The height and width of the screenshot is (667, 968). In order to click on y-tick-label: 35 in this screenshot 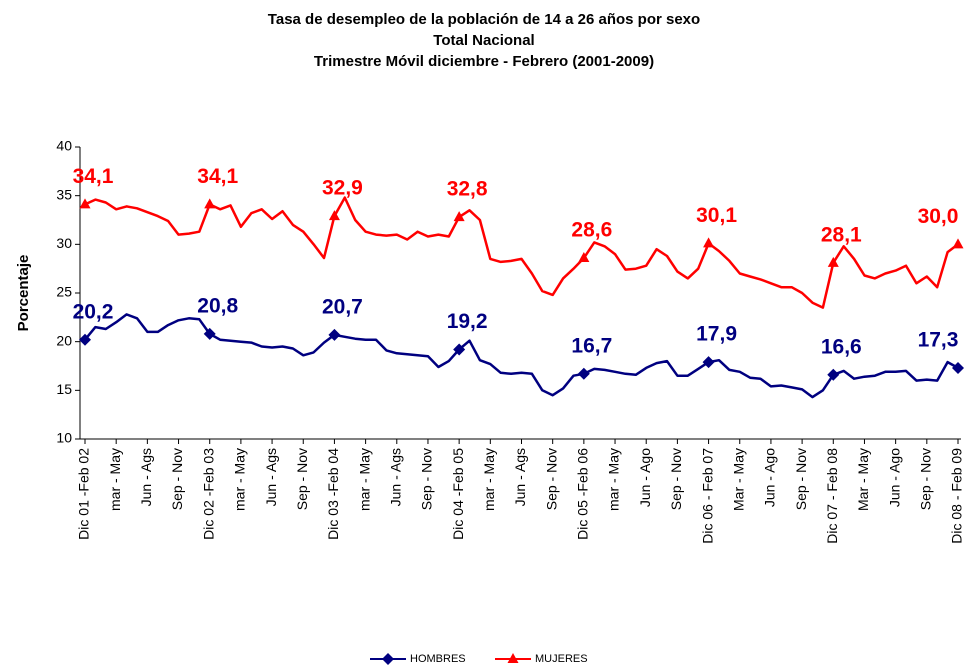, I will do `click(64, 194)`.